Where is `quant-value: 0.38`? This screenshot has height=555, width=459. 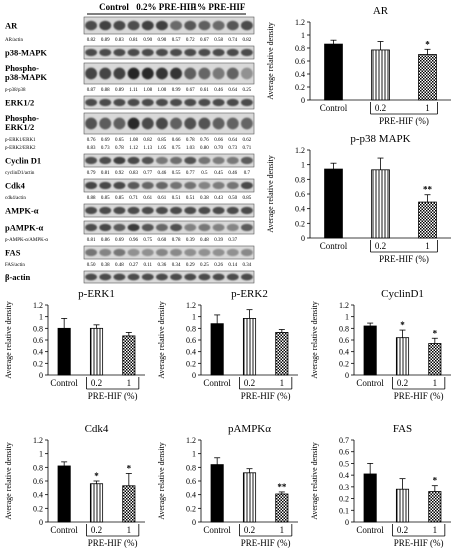 quant-value: 0.38 is located at coordinates (105, 265).